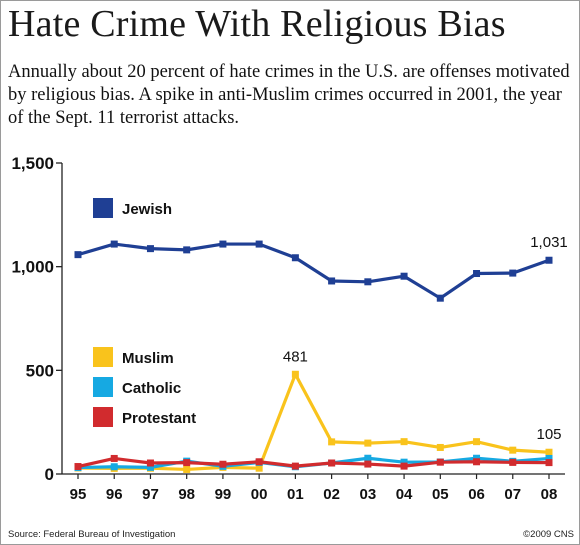 The width and height of the screenshot is (580, 545). What do you see at coordinates (368, 494) in the screenshot?
I see `x-tick-label: 03` at bounding box center [368, 494].